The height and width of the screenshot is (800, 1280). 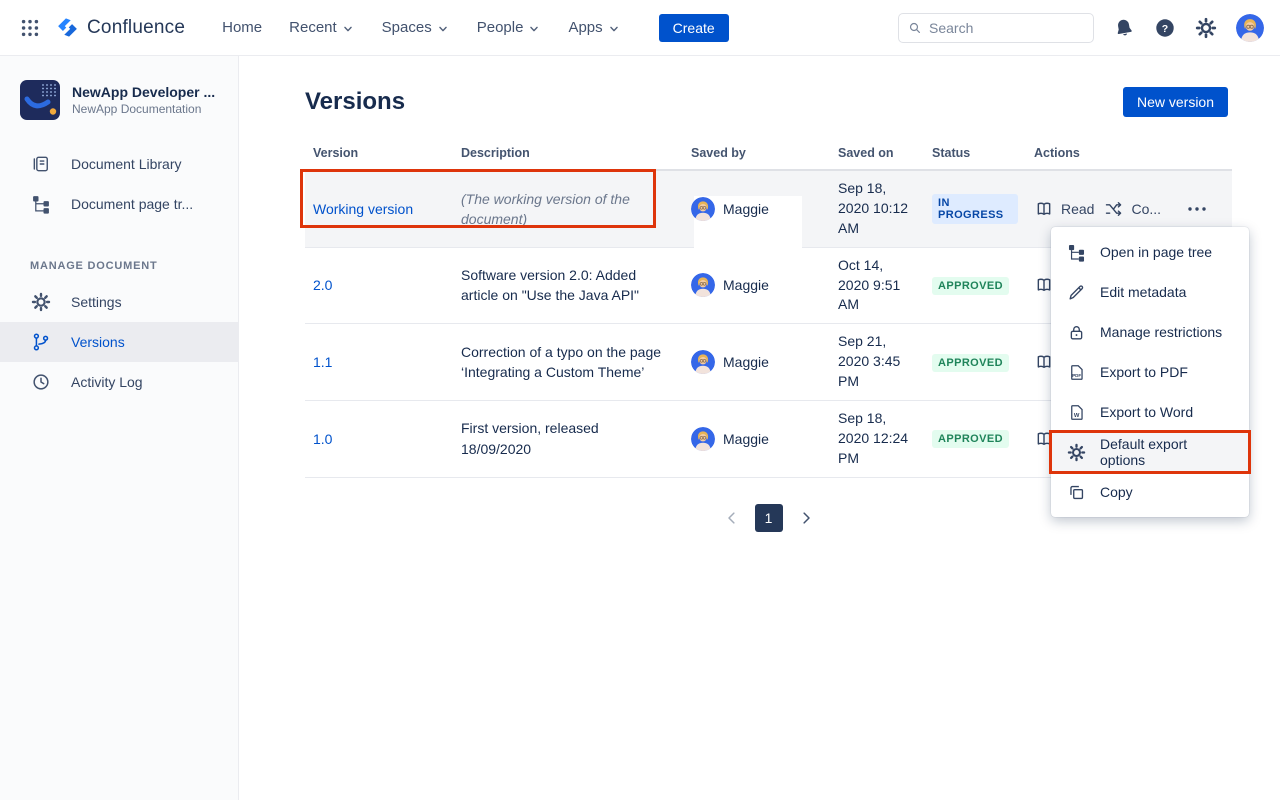 What do you see at coordinates (96, 302) in the screenshot?
I see `sidebar-item-label: Settings` at bounding box center [96, 302].